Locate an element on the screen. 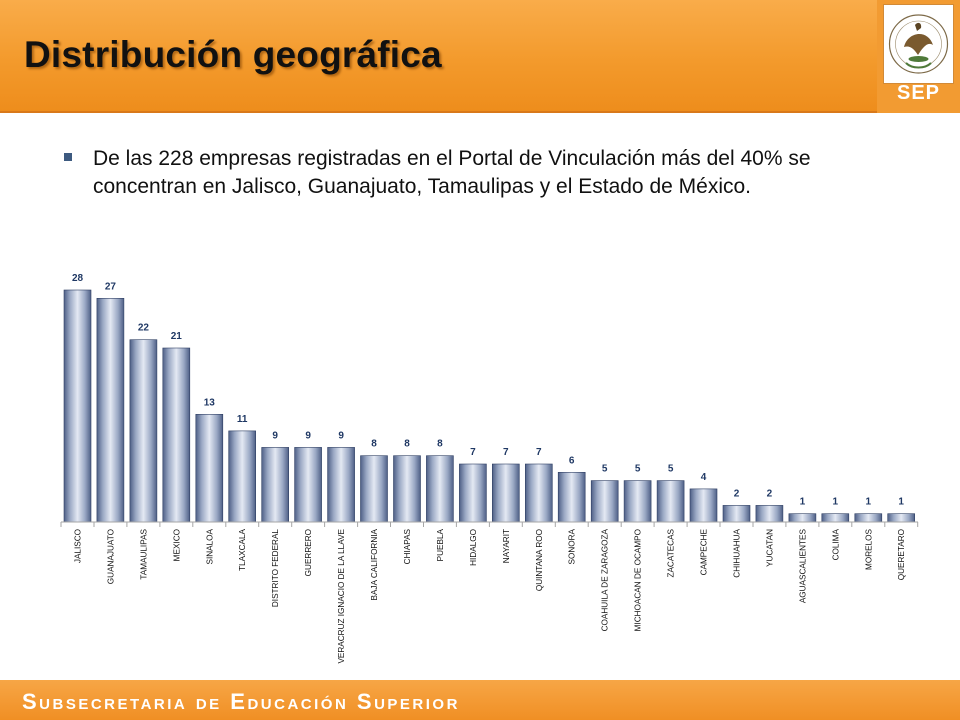 Image resolution: width=960 pixels, height=720 pixels. category-label: DISTRITO FEDERAL is located at coordinates (275, 568).